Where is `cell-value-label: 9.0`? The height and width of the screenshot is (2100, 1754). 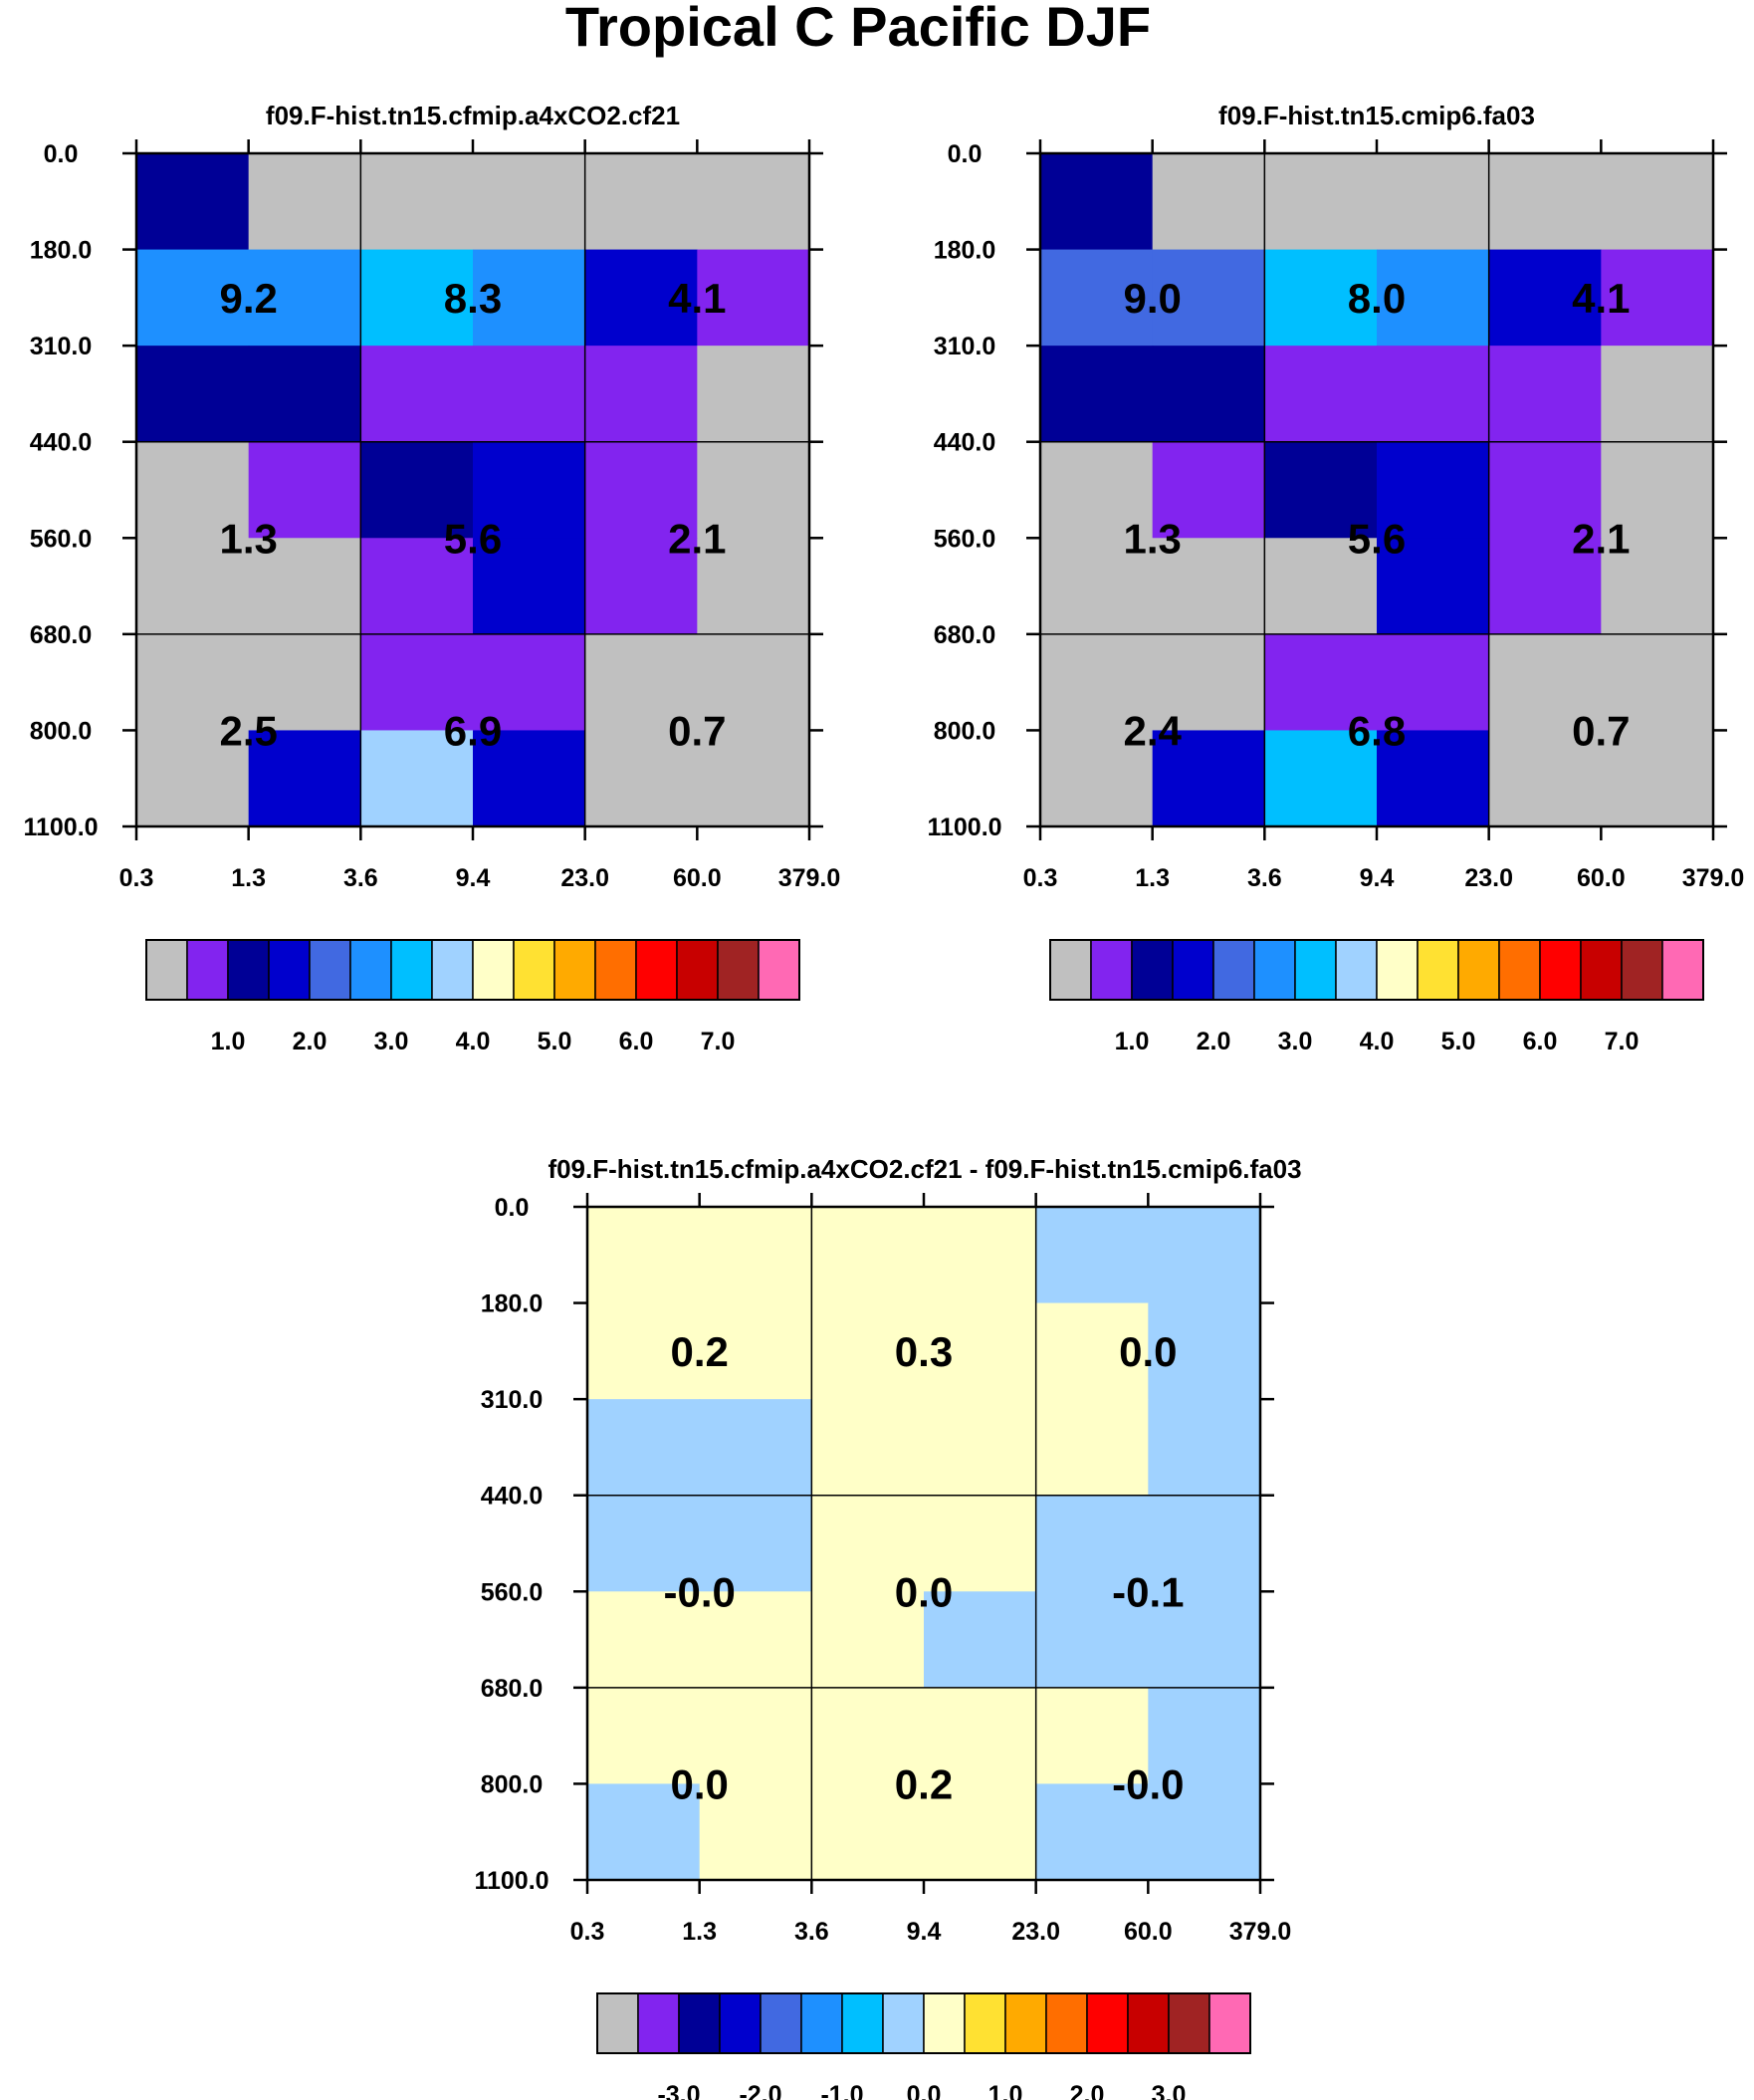
cell-value-label: 9.0 is located at coordinates (1152, 298).